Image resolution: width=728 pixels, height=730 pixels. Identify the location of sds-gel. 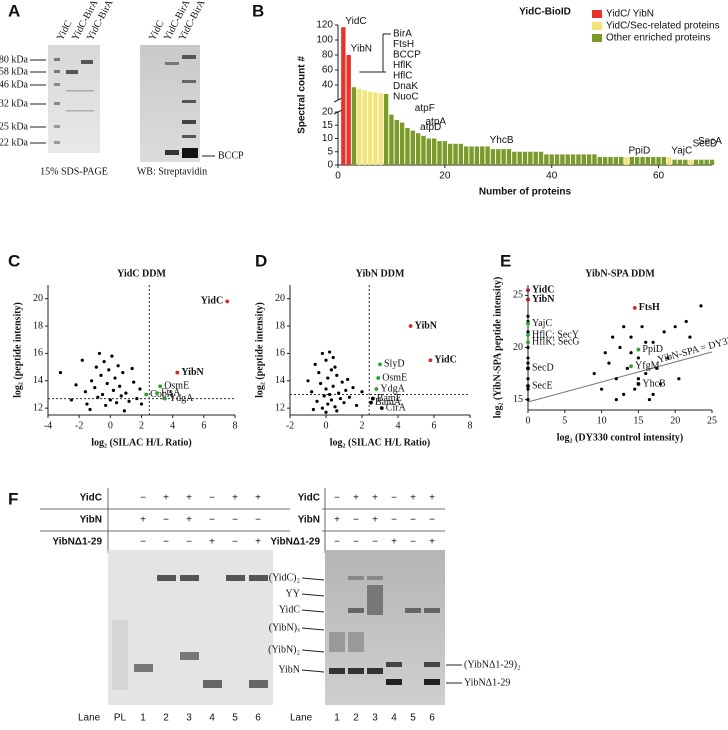
(190, 627).